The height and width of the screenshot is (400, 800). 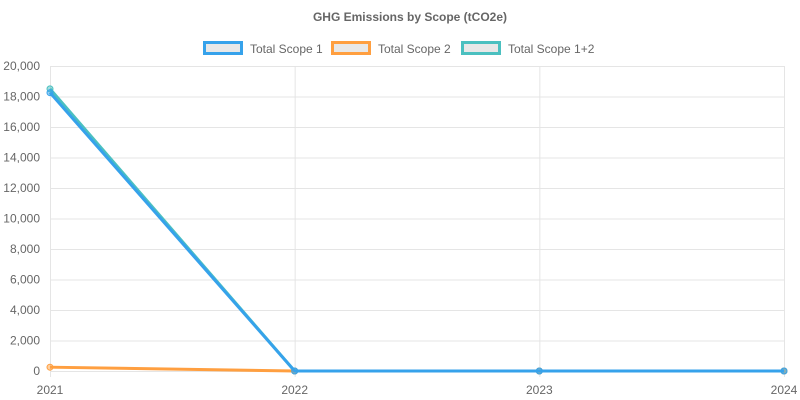 What do you see at coordinates (410, 17) in the screenshot?
I see `chart-title: GHG Emissions by Scope (tCO2e)` at bounding box center [410, 17].